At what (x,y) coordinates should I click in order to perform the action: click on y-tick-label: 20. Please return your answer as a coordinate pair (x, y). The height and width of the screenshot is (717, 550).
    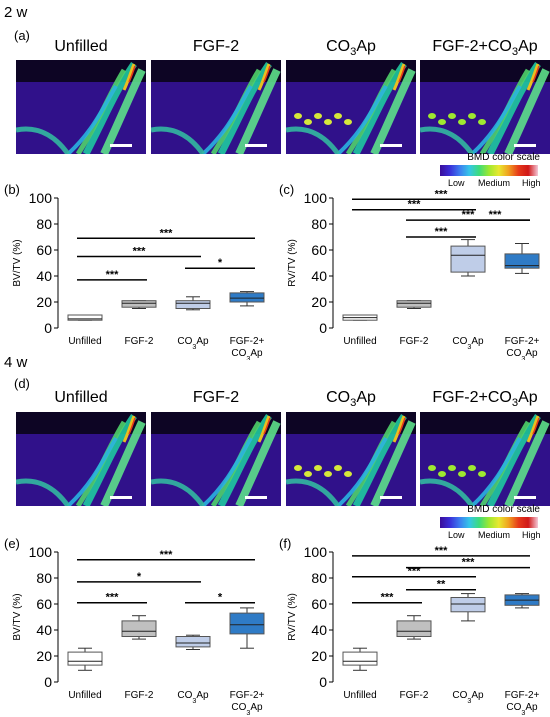
    Looking at the image, I should click on (319, 656).